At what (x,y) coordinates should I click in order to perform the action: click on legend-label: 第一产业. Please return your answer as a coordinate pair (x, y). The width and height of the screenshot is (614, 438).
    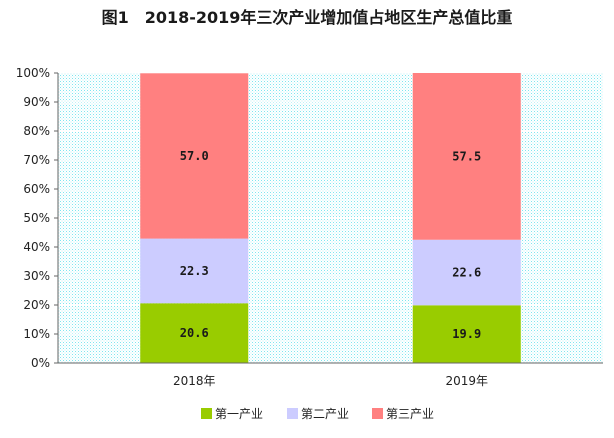
    Looking at the image, I should click on (239, 414).